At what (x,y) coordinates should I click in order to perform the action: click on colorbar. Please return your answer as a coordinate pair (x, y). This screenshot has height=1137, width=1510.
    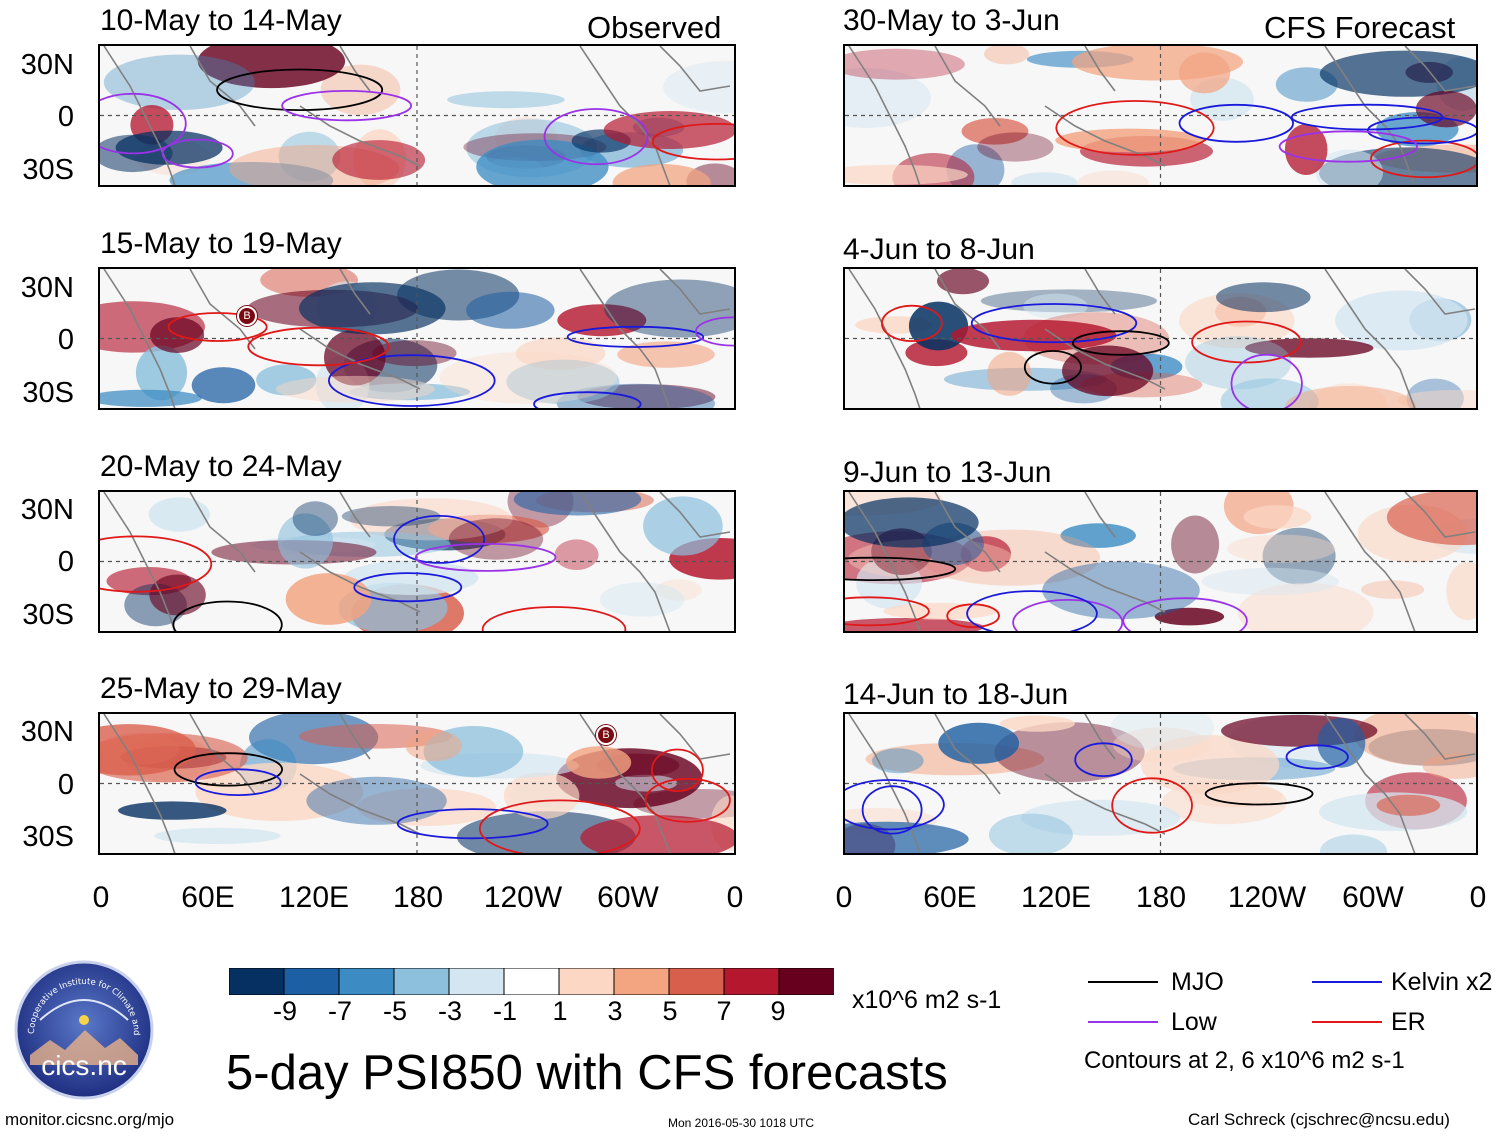
    Looking at the image, I should click on (531, 981).